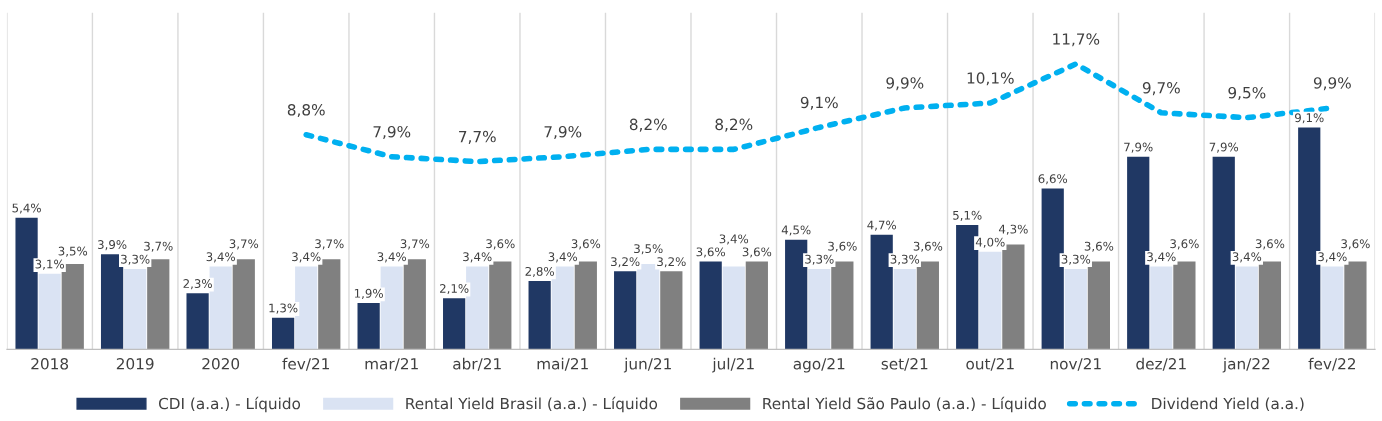 The height and width of the screenshot is (421, 1382). What do you see at coordinates (50, 264) in the screenshot?
I see `data-label: 3,1%` at bounding box center [50, 264].